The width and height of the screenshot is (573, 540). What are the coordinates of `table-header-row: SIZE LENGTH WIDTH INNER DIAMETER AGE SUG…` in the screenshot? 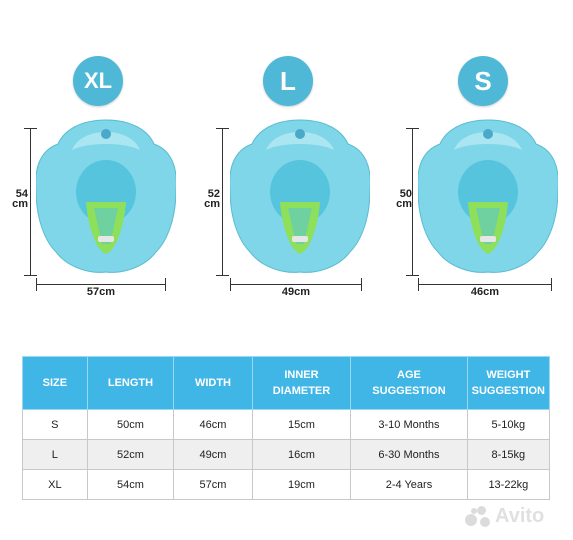 It's located at (286, 383).